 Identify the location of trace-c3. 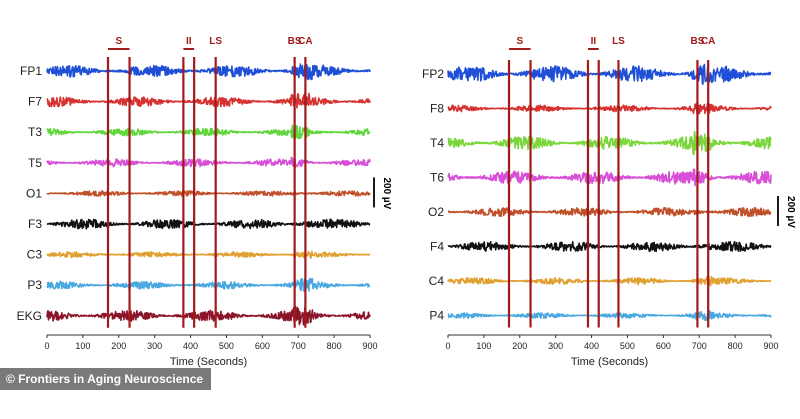
(208, 254).